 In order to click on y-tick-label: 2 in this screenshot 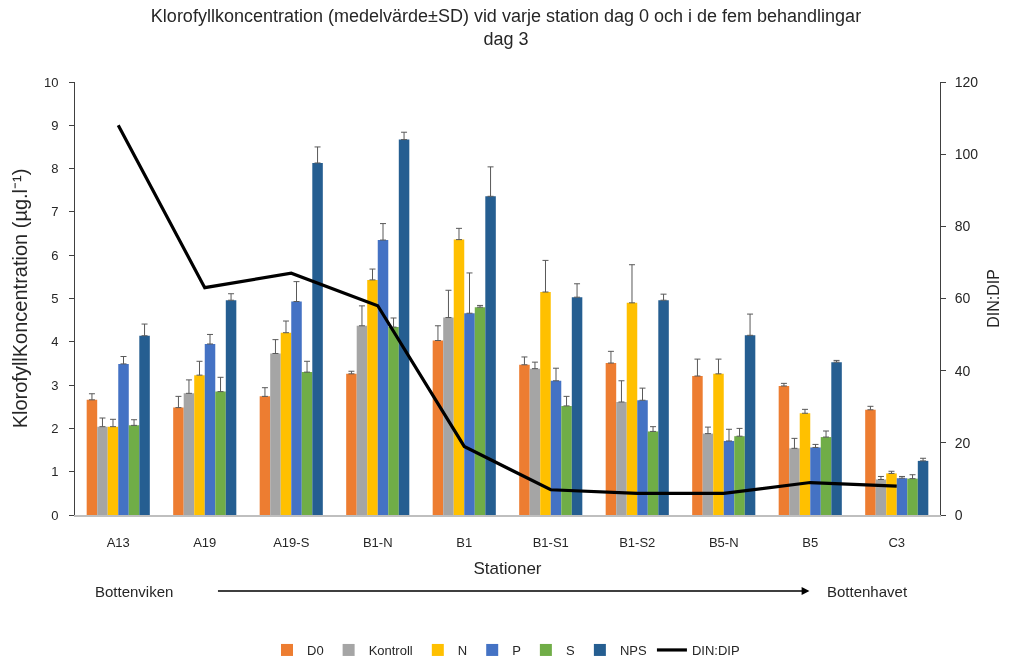, I will do `click(55, 428)`.